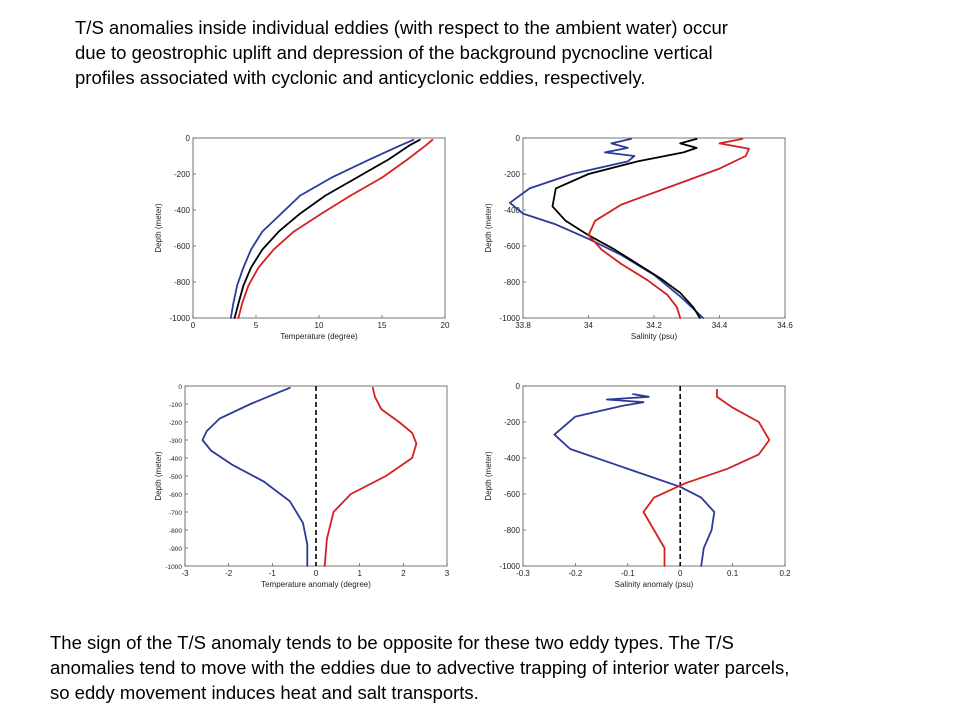 This screenshot has height=720, width=960. I want to click on x-tick-label: -2, so click(229, 573).